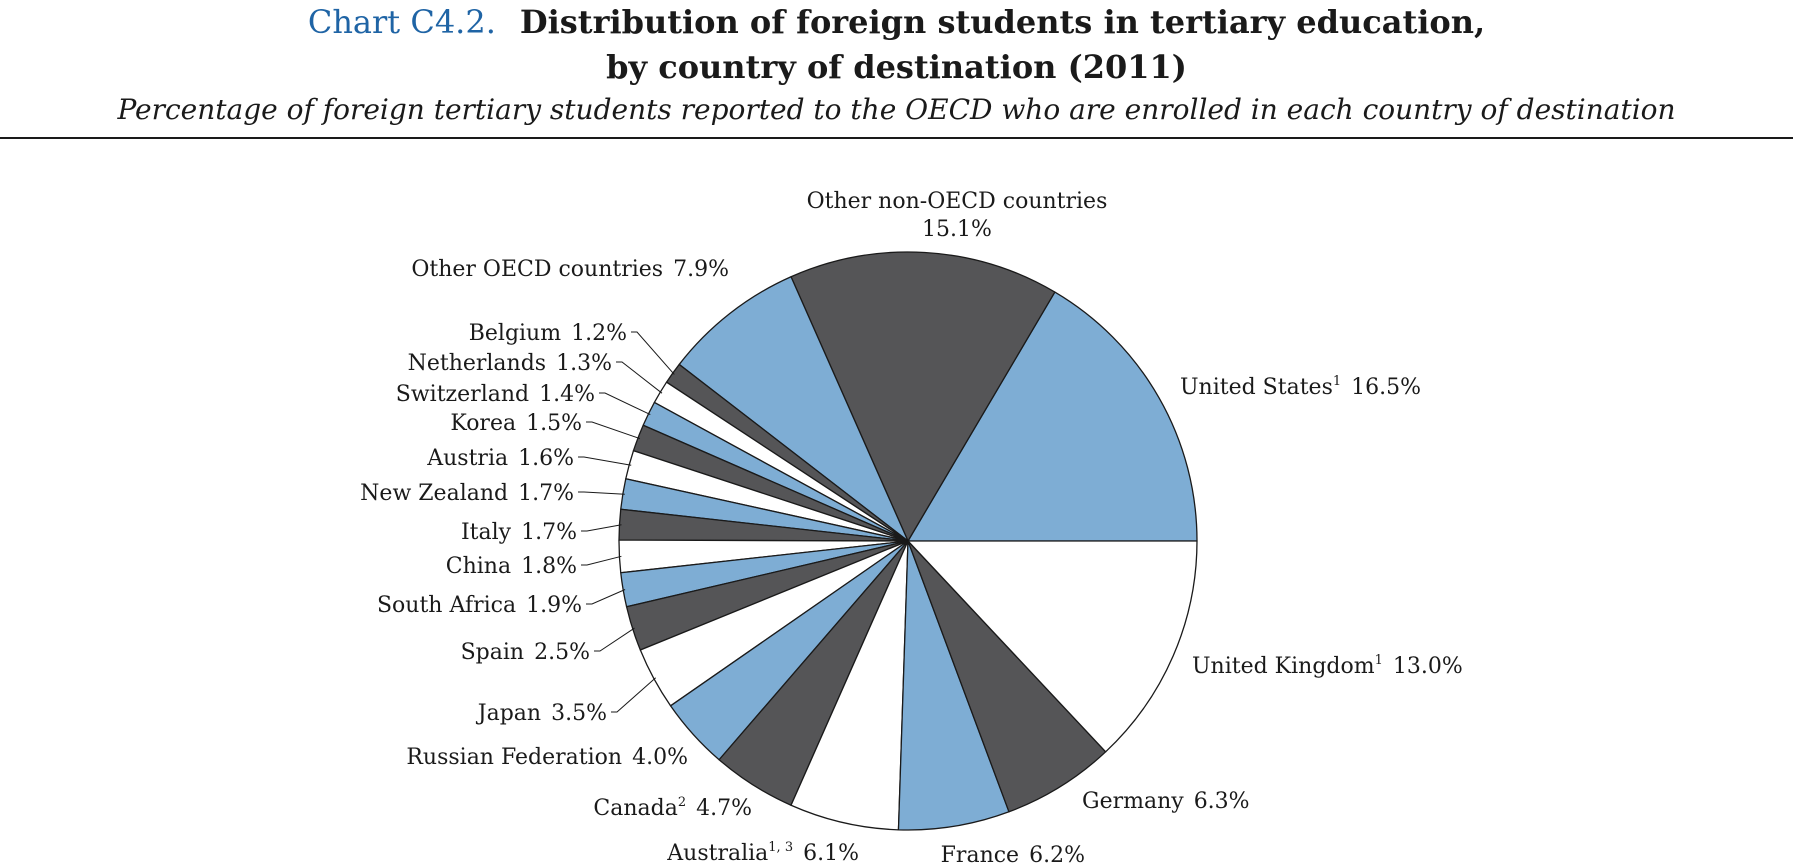 The image size is (1793, 864). What do you see at coordinates (579, 713) in the screenshot?
I see `slice-label-value: 3.5%` at bounding box center [579, 713].